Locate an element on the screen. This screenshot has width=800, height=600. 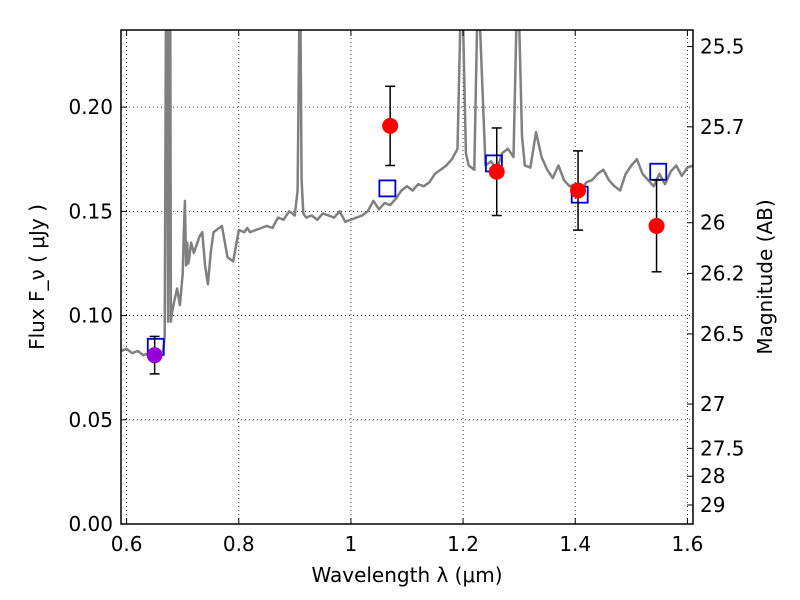
mag-tick-label: 26 is located at coordinates (712, 223).